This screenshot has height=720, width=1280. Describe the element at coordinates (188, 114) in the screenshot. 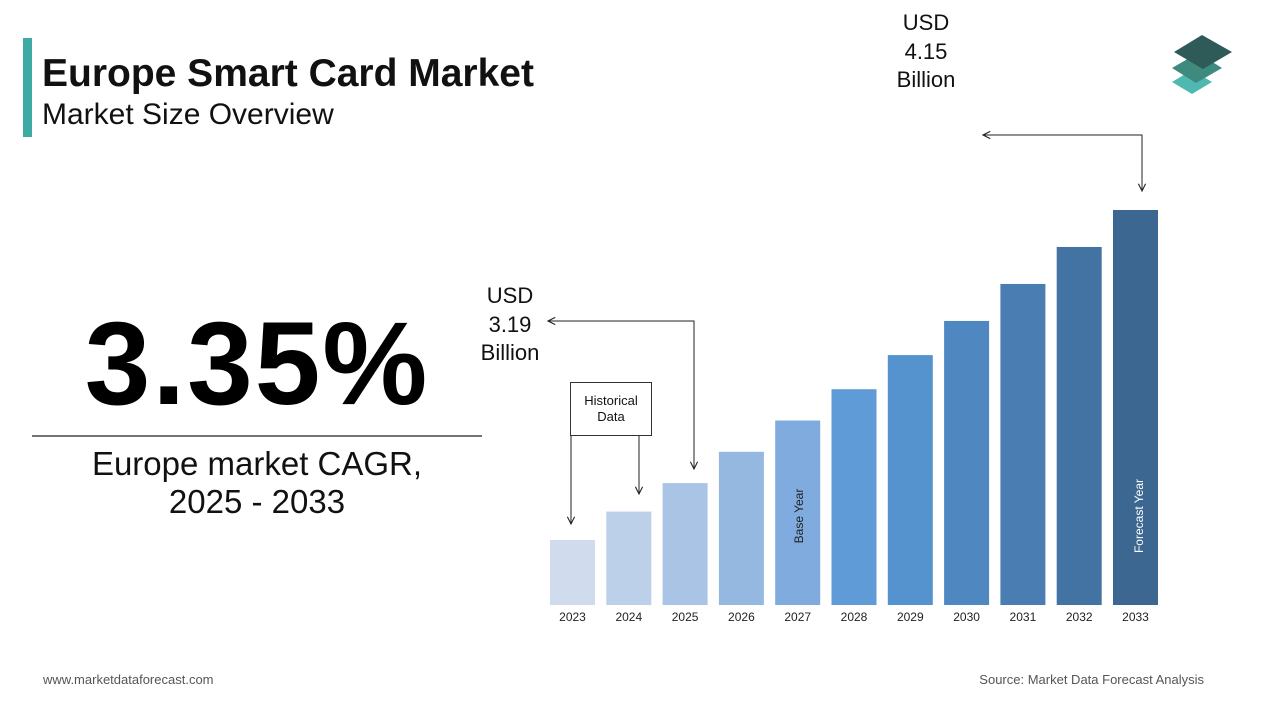

I see `subtitle: Market Size Overview` at that location.